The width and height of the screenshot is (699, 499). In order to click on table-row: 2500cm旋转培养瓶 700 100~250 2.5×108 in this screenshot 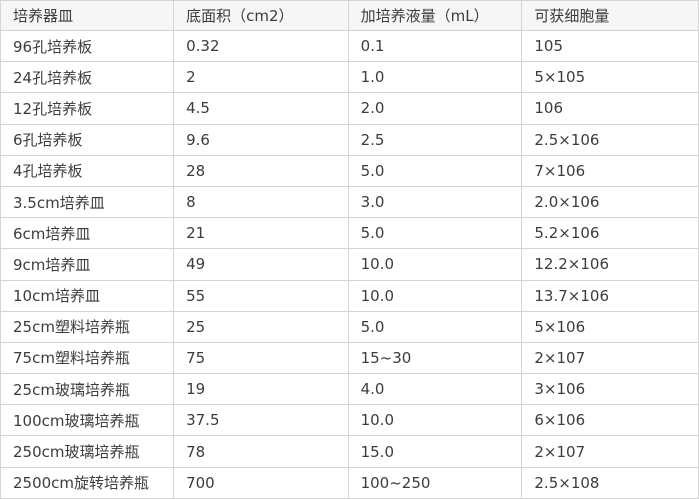, I will do `click(349, 482)`.